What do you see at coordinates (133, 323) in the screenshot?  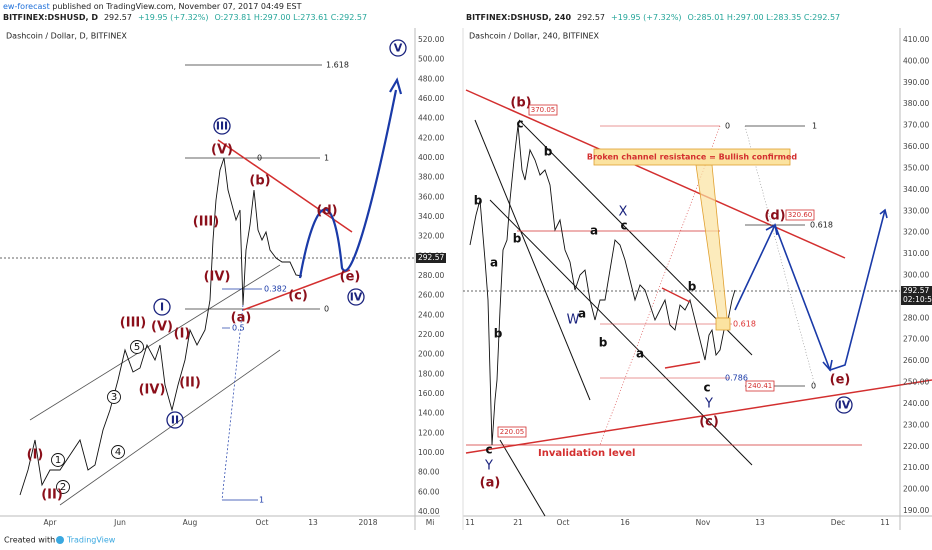 I see `wave-label: (III)` at bounding box center [133, 323].